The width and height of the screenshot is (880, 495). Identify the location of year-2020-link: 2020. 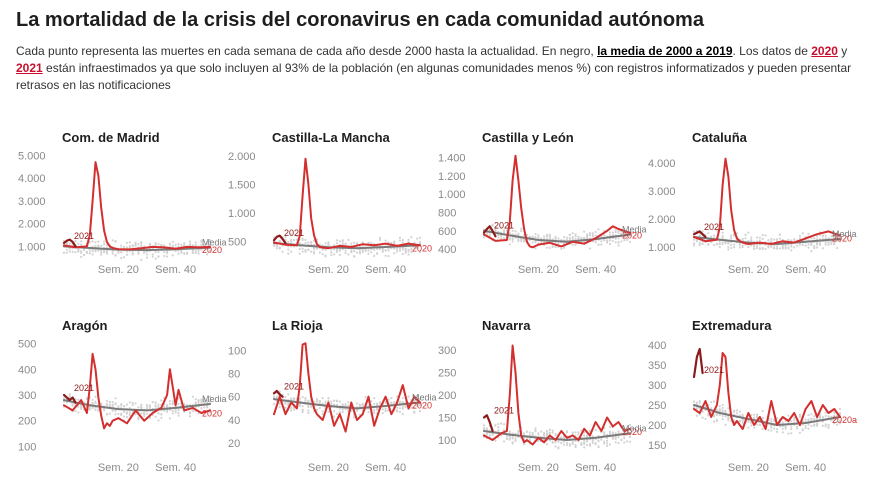
(824, 51).